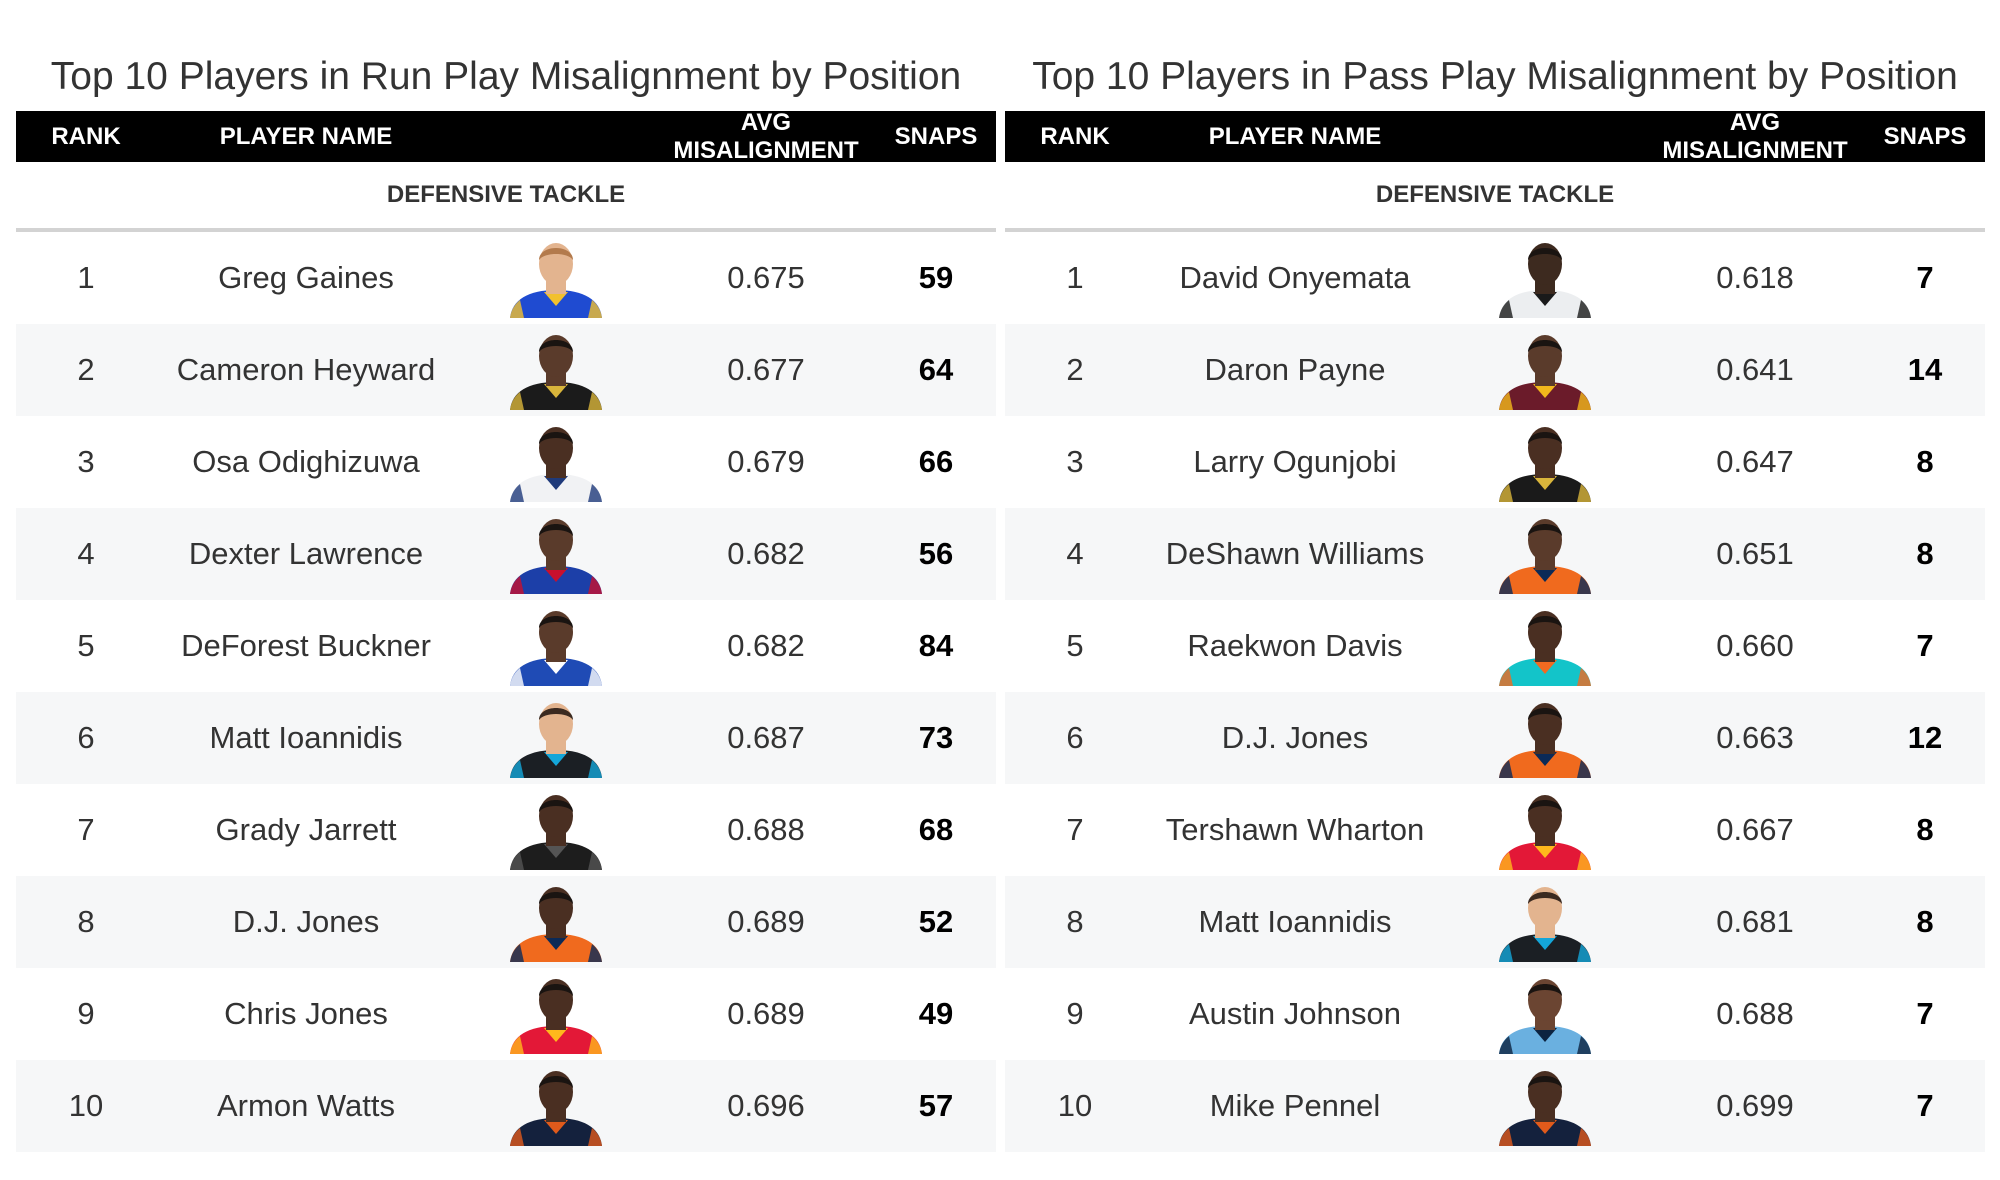 This screenshot has height=1180, width=2000. What do you see at coordinates (766, 277) in the screenshot?
I see `avg-misalignment-cell: 0.675` at bounding box center [766, 277].